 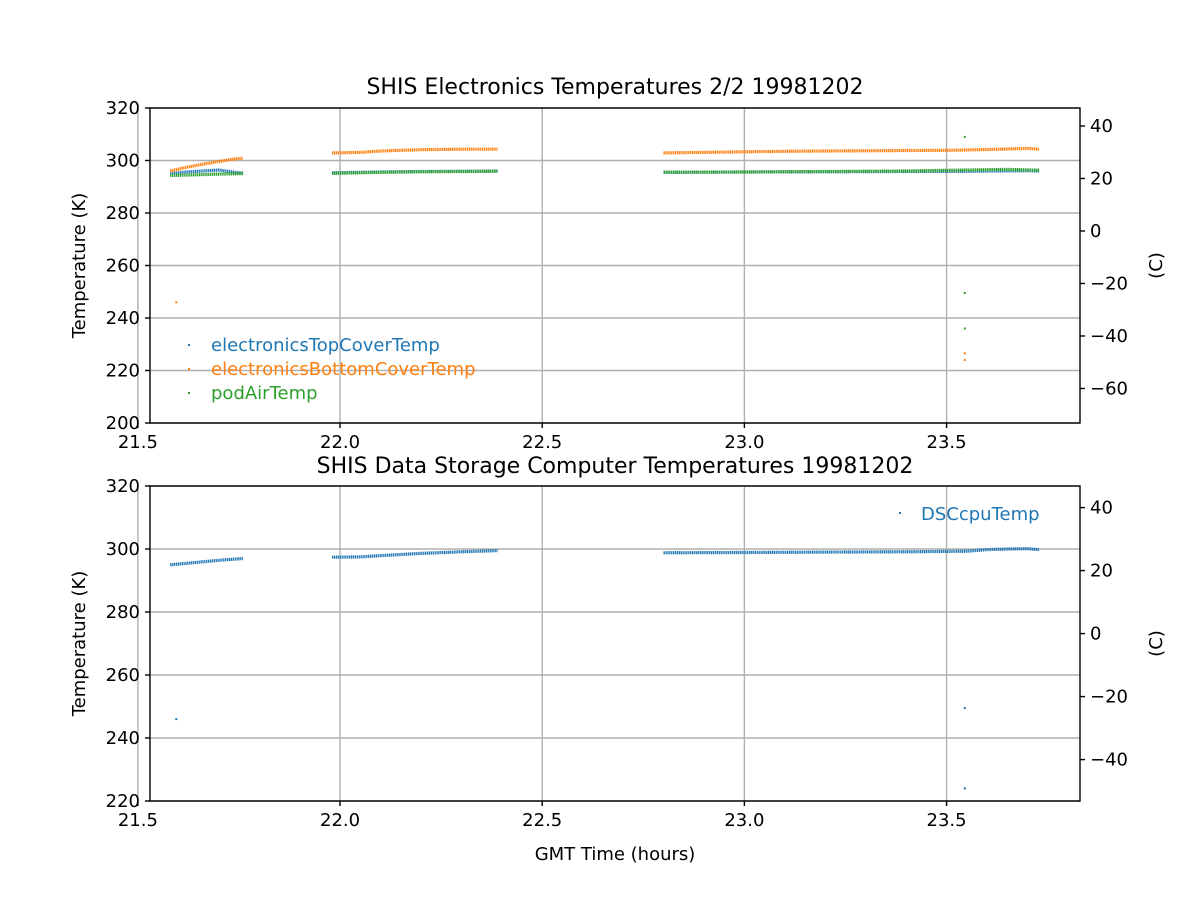 I want to click on legend: DSCcpuTemp, so click(x=969, y=514).